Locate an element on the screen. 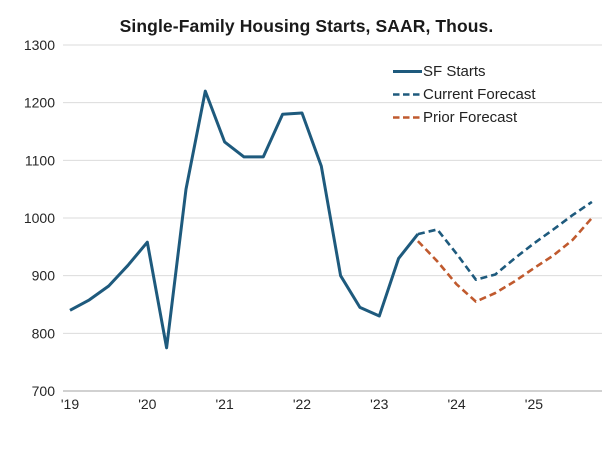 The width and height of the screenshot is (613, 454). sf-starts-line-sample-icon is located at coordinates (407, 71).